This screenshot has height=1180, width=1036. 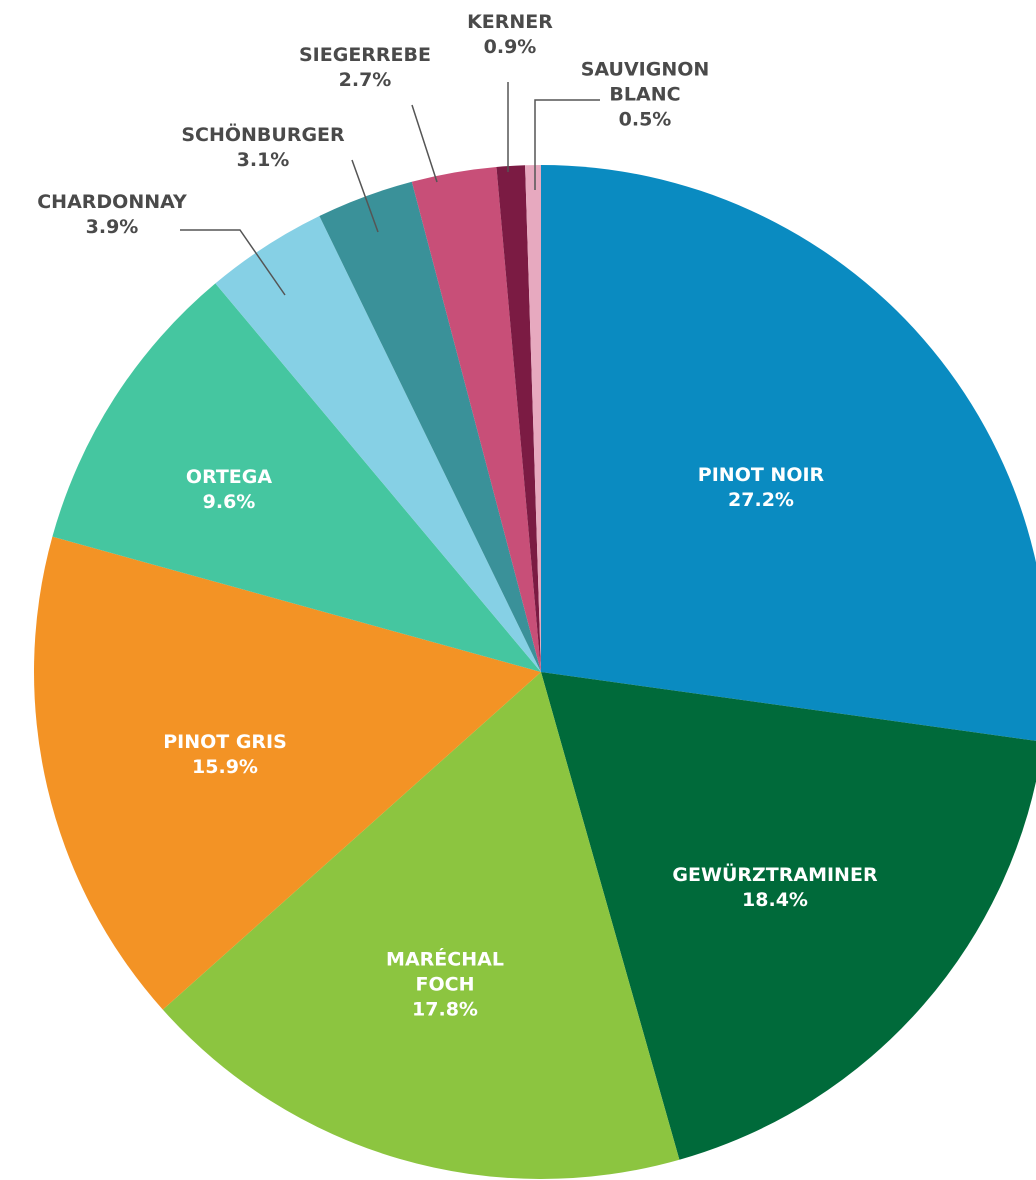 I want to click on slice-label: SCHÖNBURGER 3.1%, so click(x=262, y=148).